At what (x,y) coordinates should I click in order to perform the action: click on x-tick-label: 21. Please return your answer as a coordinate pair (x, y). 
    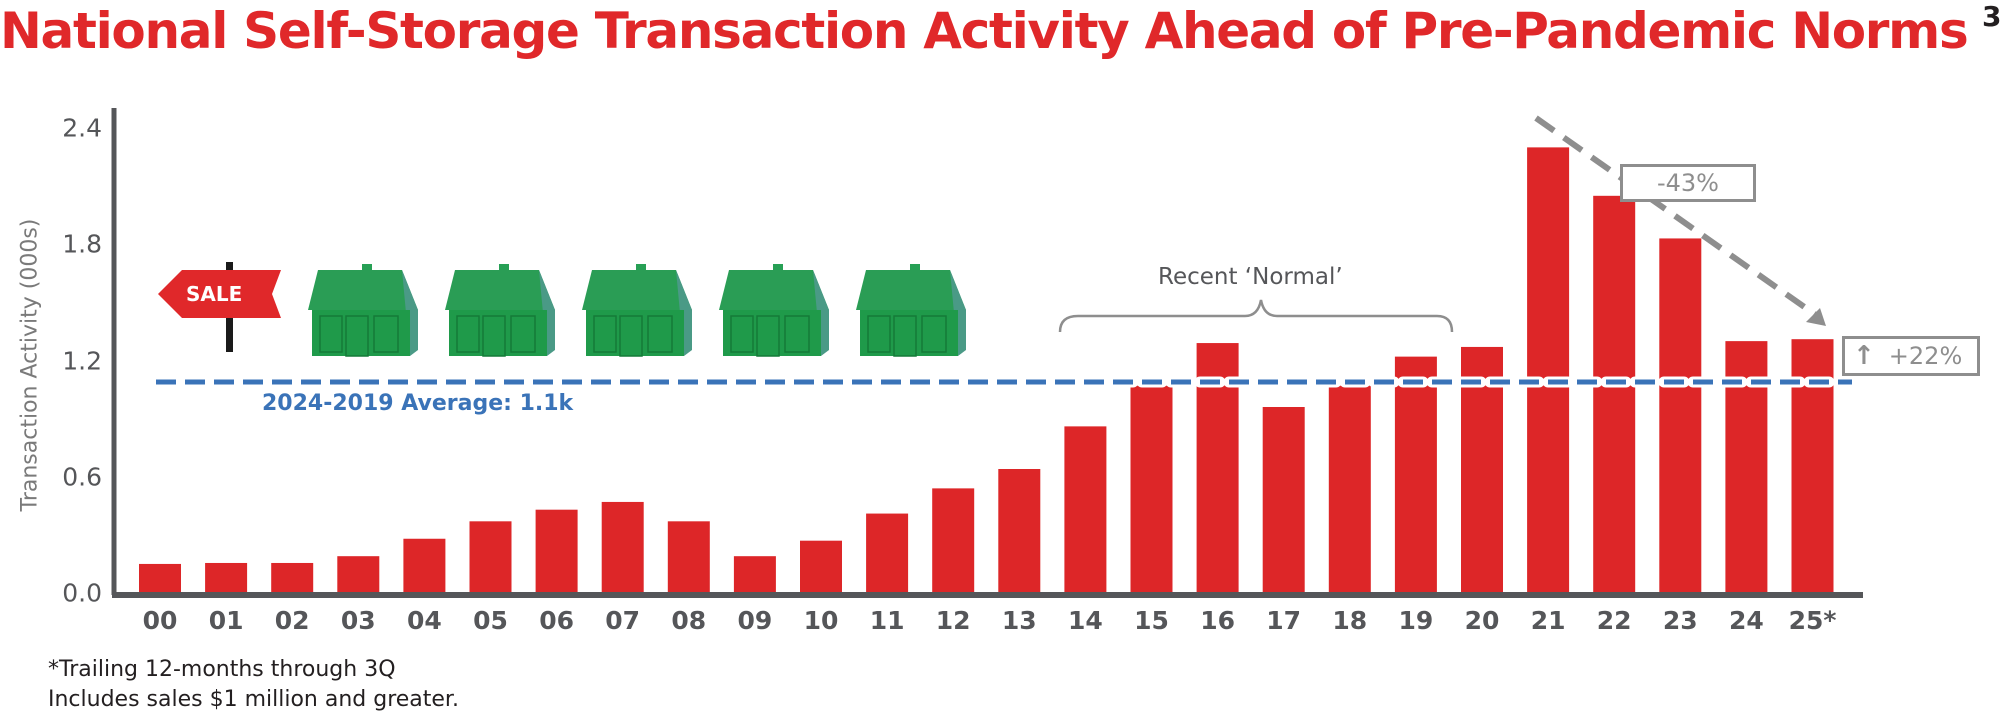
    Looking at the image, I should click on (1548, 620).